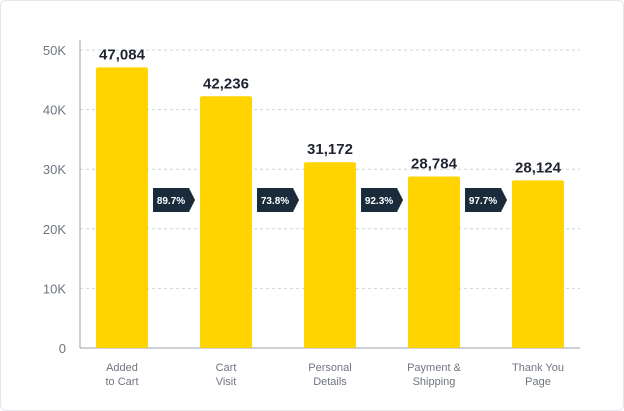 This screenshot has width=624, height=411. What do you see at coordinates (330, 200) in the screenshot?
I see `conversion-badges: 89.7% 73.8% 92.3% 97.7%` at bounding box center [330, 200].